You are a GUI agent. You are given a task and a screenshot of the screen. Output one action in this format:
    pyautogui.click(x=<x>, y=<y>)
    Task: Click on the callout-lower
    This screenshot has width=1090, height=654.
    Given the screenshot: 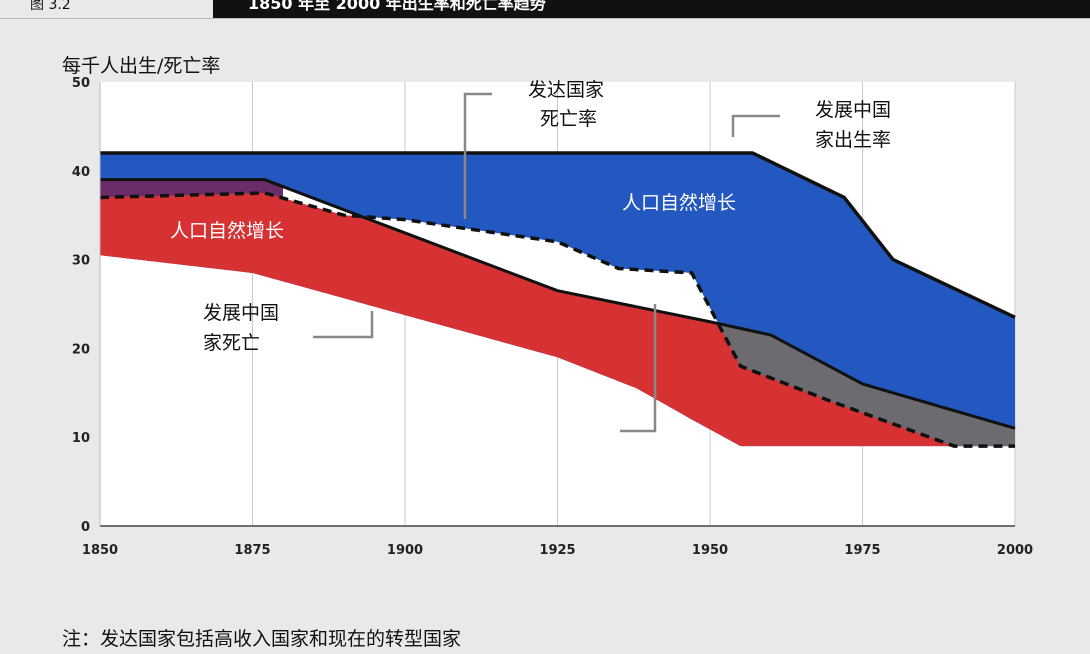 What is the action you would take?
    pyautogui.click(x=638, y=368)
    